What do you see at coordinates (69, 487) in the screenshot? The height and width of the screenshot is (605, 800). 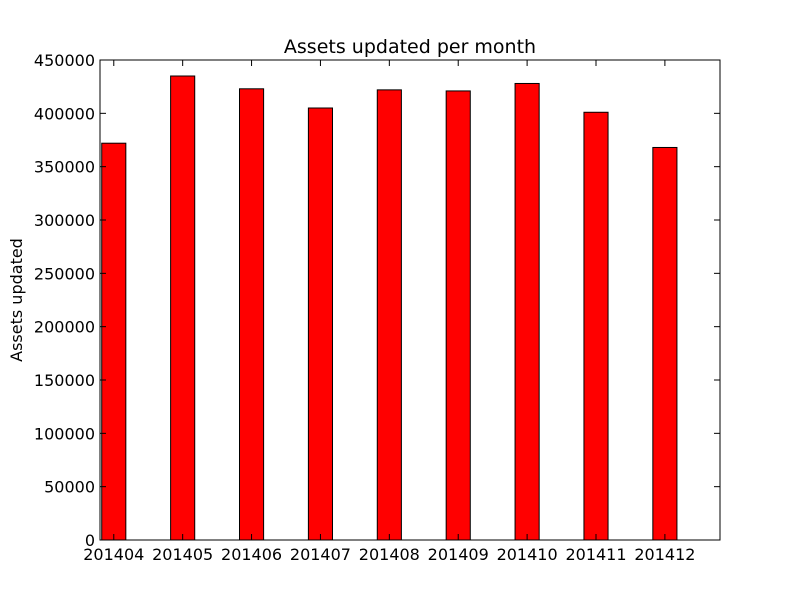 I see `y-tick-label-50000: 50000` at bounding box center [69, 487].